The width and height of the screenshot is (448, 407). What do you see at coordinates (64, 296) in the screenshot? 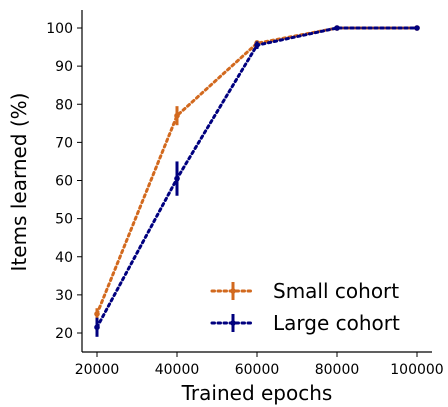
I see `y-tick-label: 30` at bounding box center [64, 296].